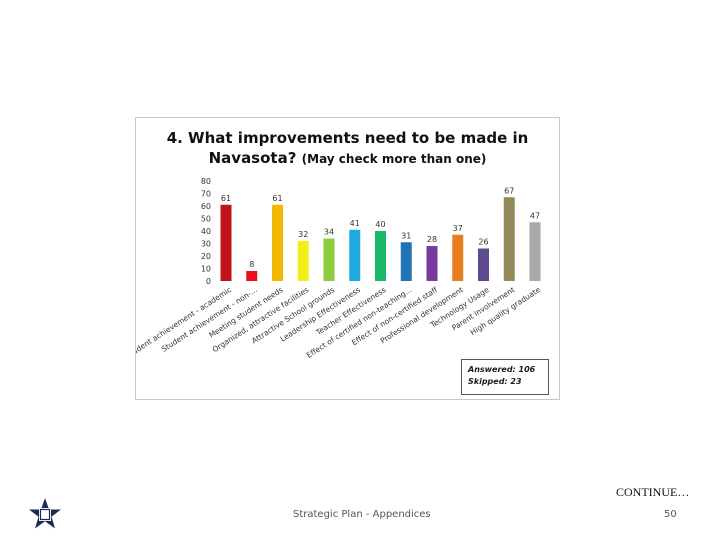 This screenshot has height=540, width=720. I want to click on data-label: 8, so click(251, 264).